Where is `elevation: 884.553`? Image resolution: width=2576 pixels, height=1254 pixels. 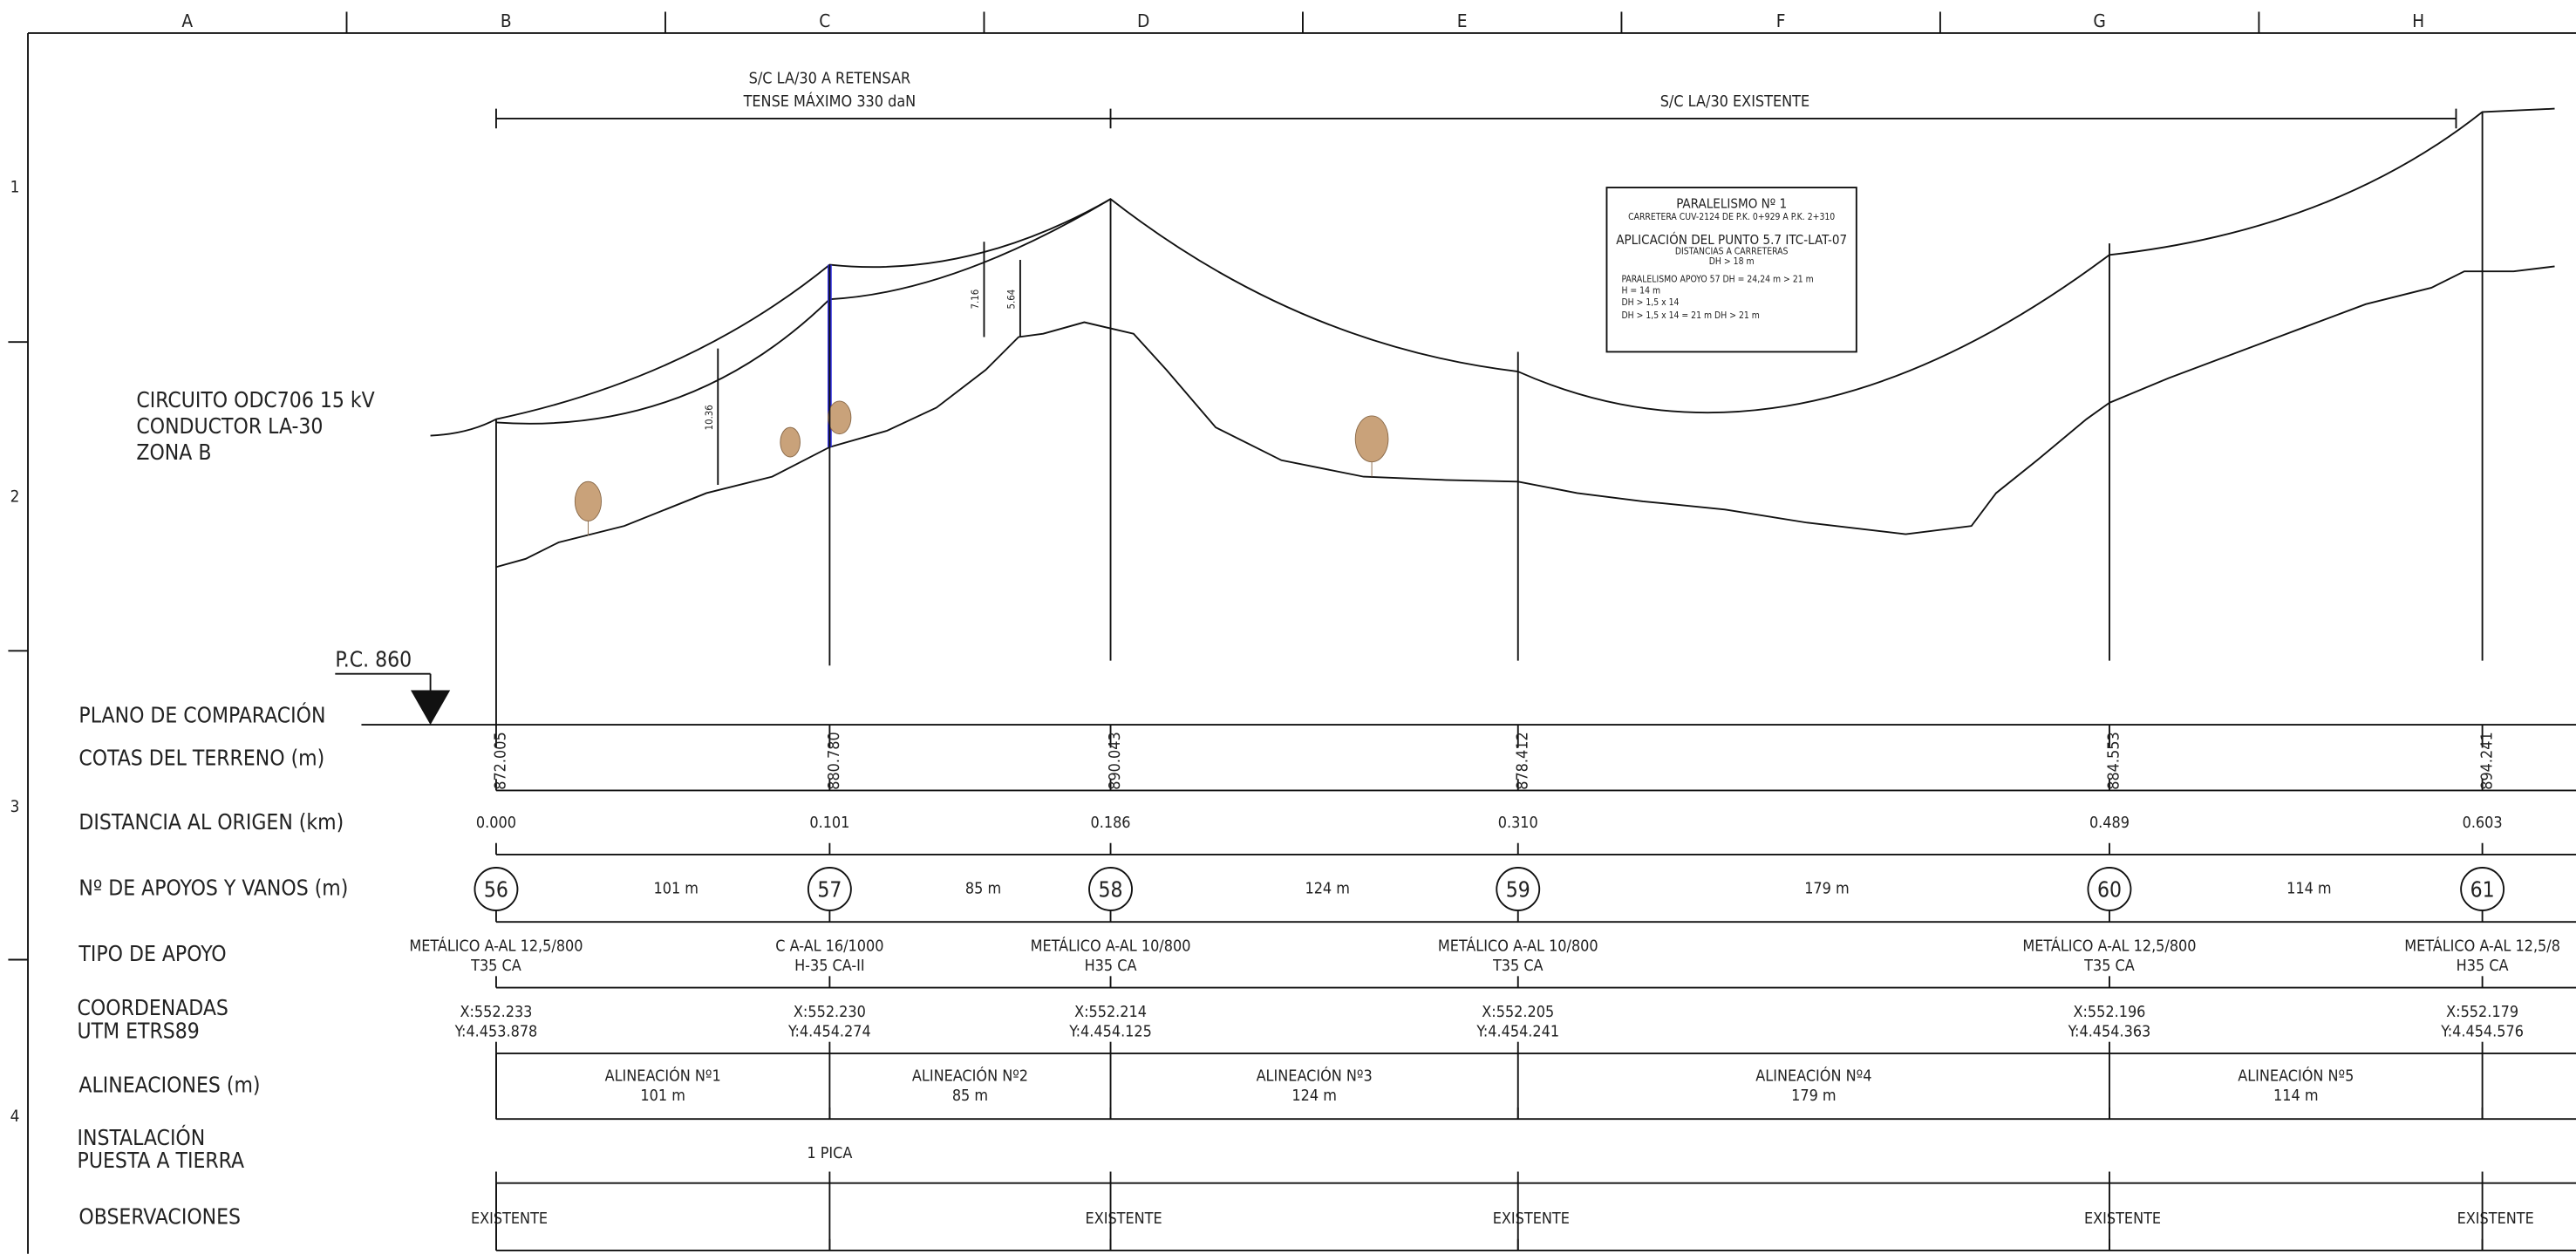 elevation: 884.553 is located at coordinates (2114, 760).